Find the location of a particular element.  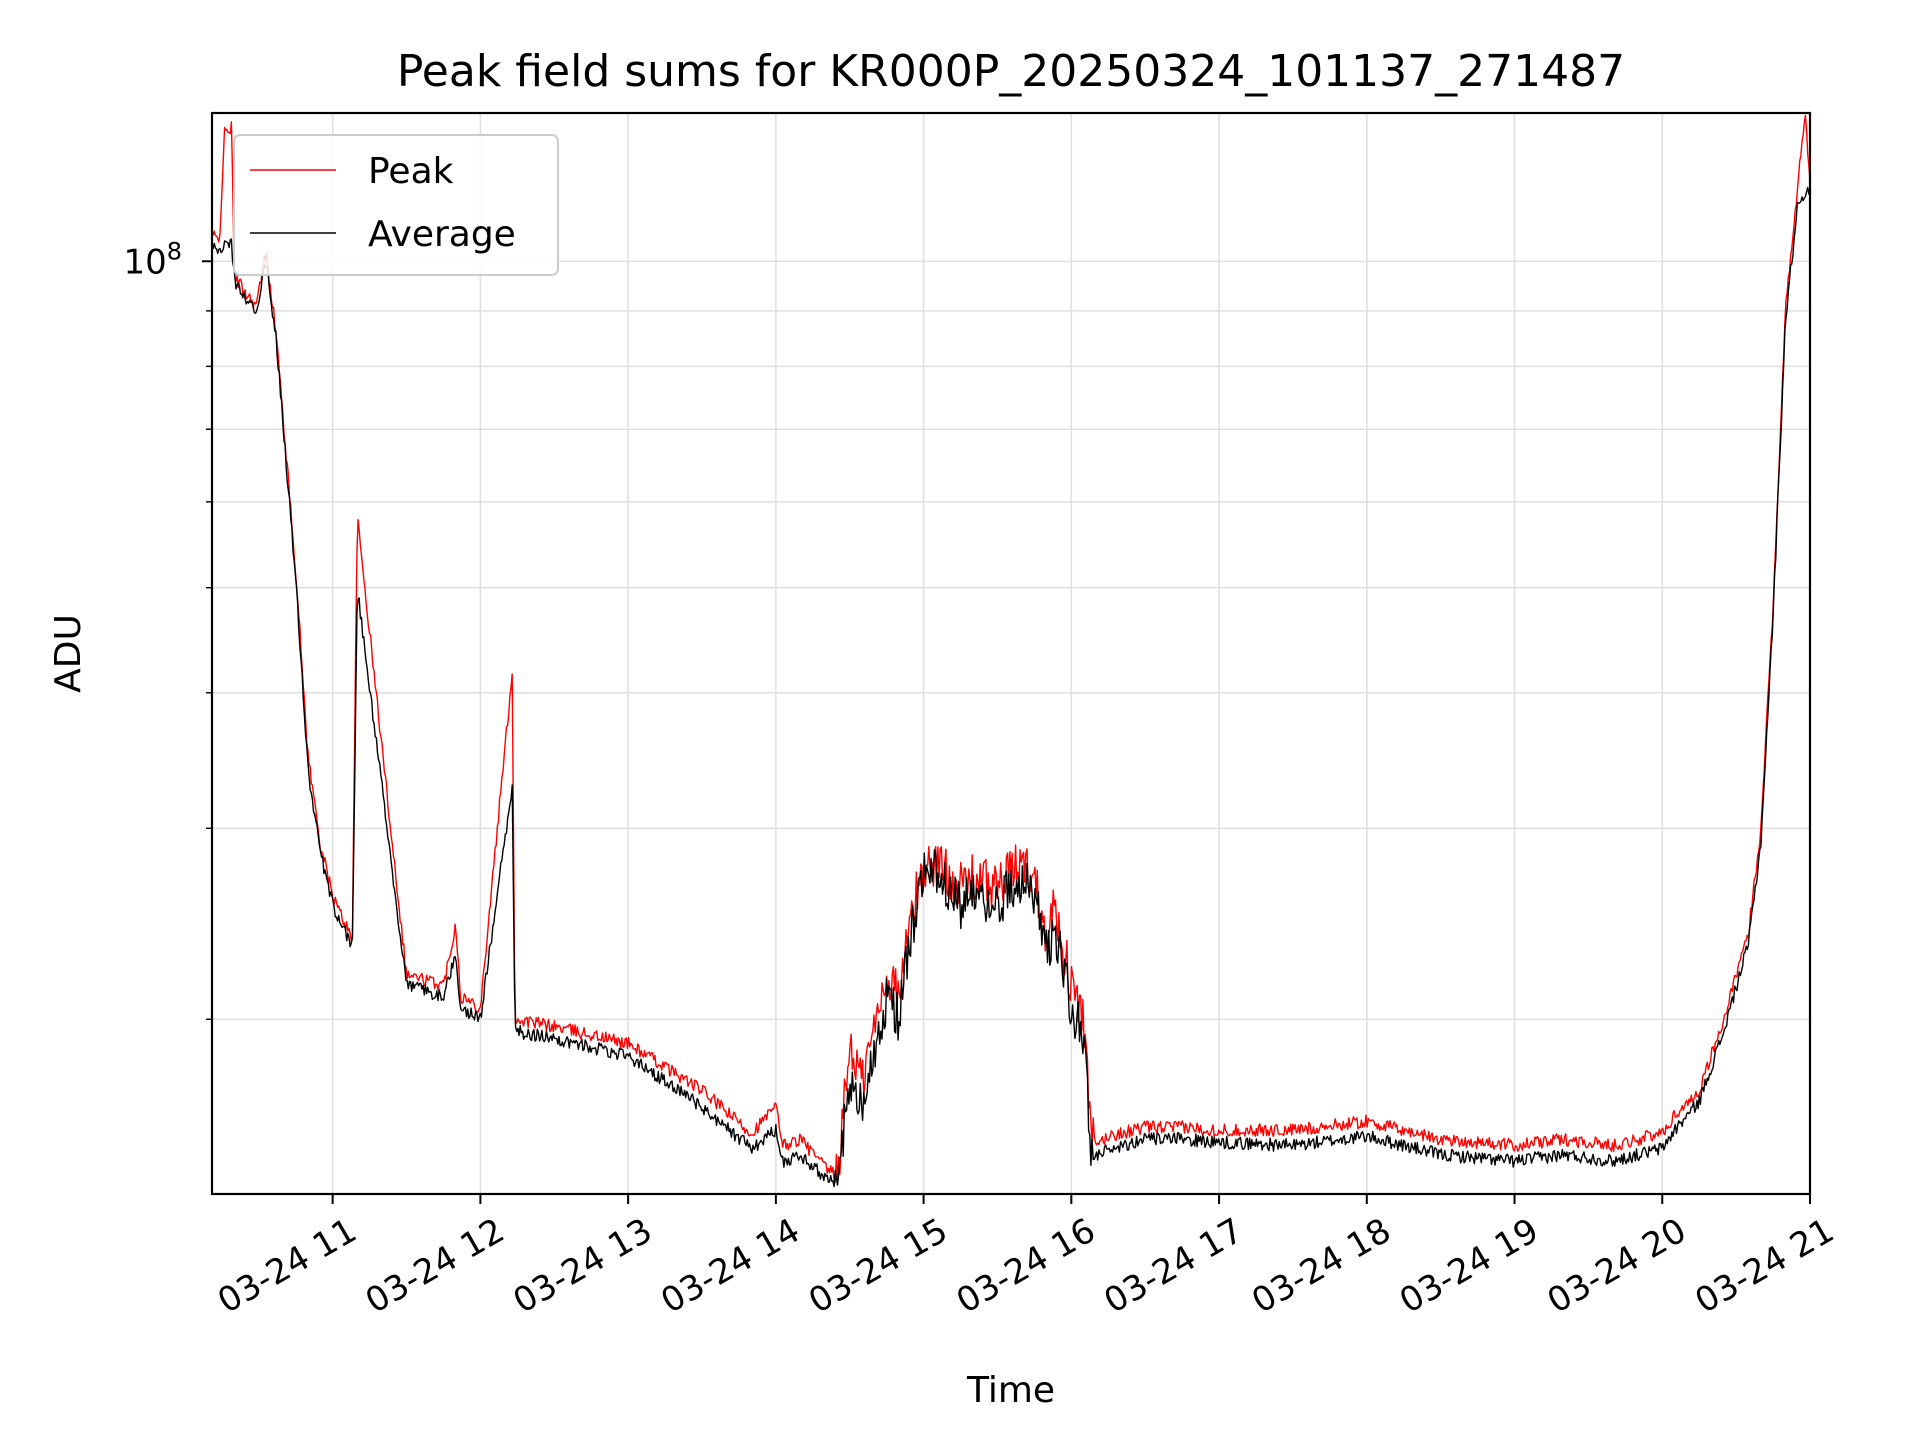

legend: Peak Average is located at coordinates (396, 205).